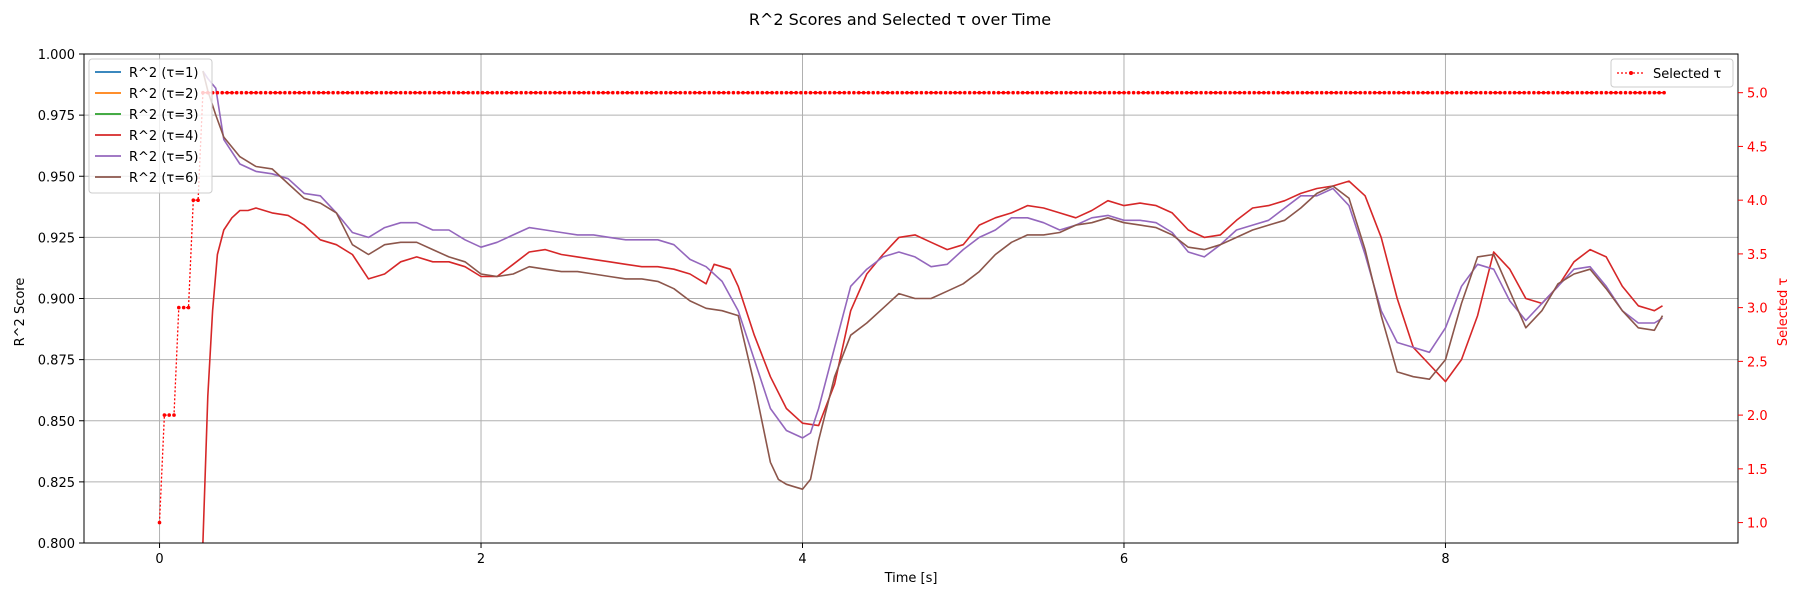  I want to click on y2-axis-ticks: 1.0 1.5 2.0 2.5 3.0 3.5 4.0 4.5 5.0, so click(1753, 309).